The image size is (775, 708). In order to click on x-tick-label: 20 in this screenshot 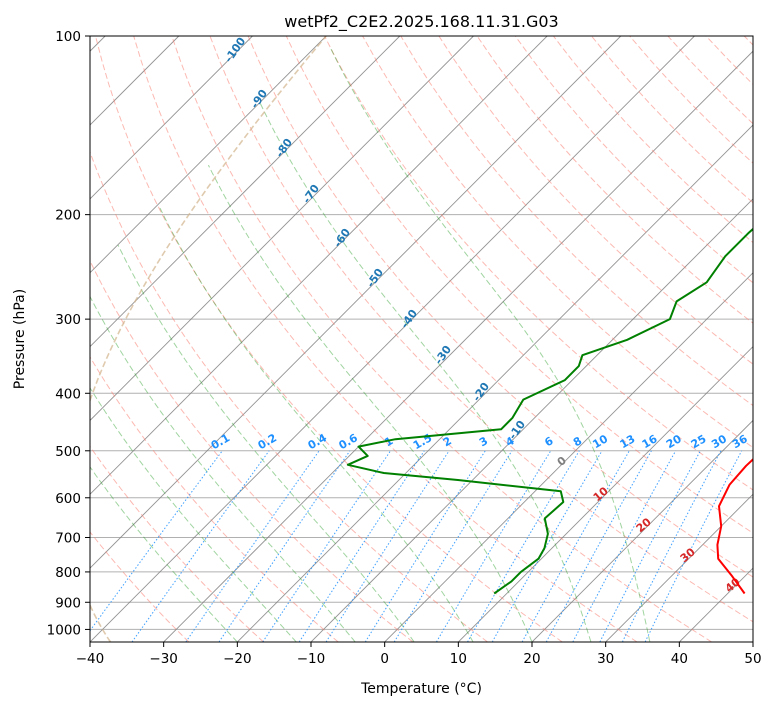, I will do `click(531, 659)`.